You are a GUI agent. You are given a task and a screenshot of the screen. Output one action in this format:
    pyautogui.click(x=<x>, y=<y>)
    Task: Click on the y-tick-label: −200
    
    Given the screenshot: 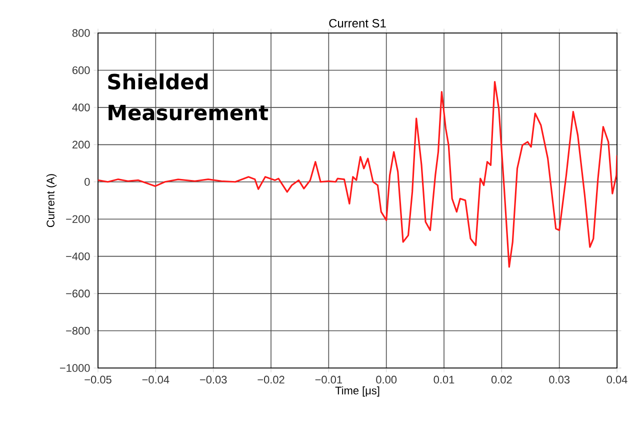 What is the action you would take?
    pyautogui.click(x=78, y=219)
    